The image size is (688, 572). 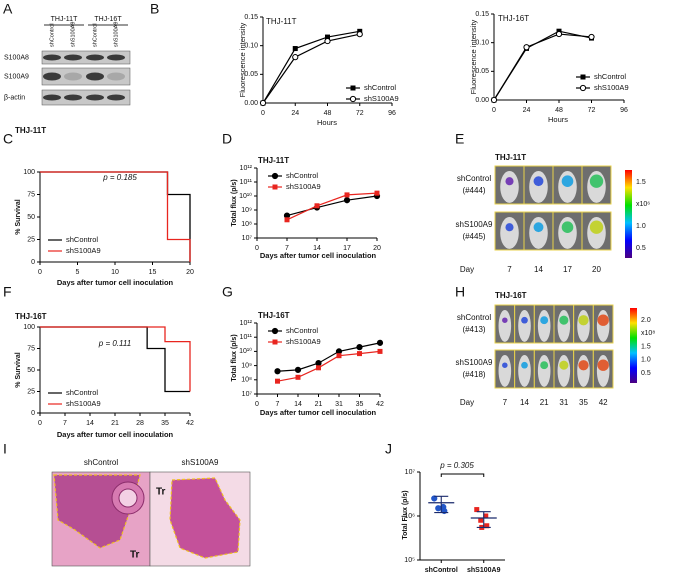 What do you see at coordinates (559, 110) in the screenshot?
I see `x-tick-label: 48` at bounding box center [559, 110].